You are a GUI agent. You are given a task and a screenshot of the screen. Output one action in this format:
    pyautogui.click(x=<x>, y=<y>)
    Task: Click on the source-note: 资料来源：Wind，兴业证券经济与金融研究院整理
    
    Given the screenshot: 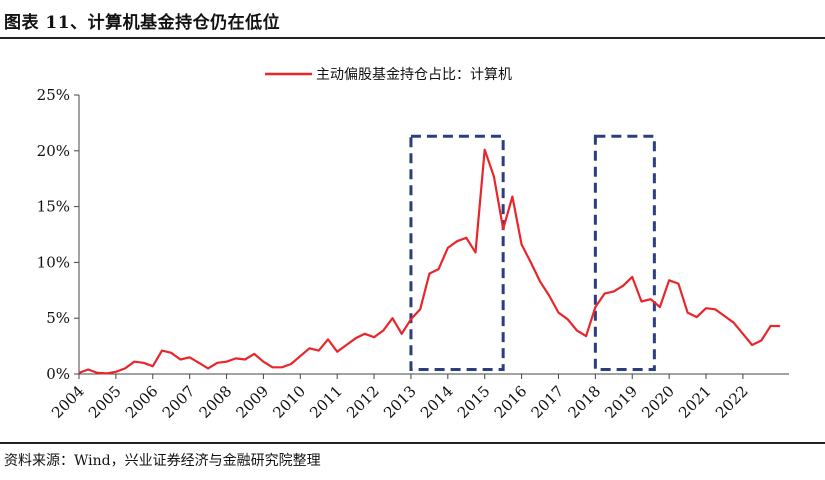 What is the action you would take?
    pyautogui.click(x=162, y=461)
    